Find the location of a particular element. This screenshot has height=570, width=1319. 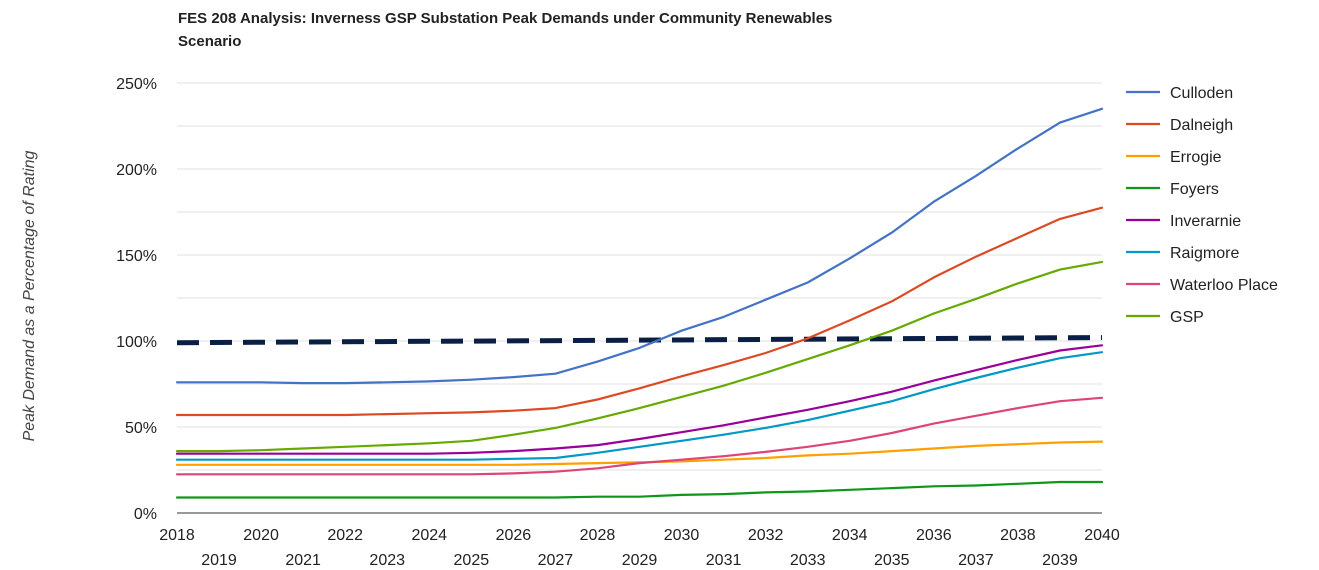

legend-item-errogie: Errogie is located at coordinates (1174, 157).